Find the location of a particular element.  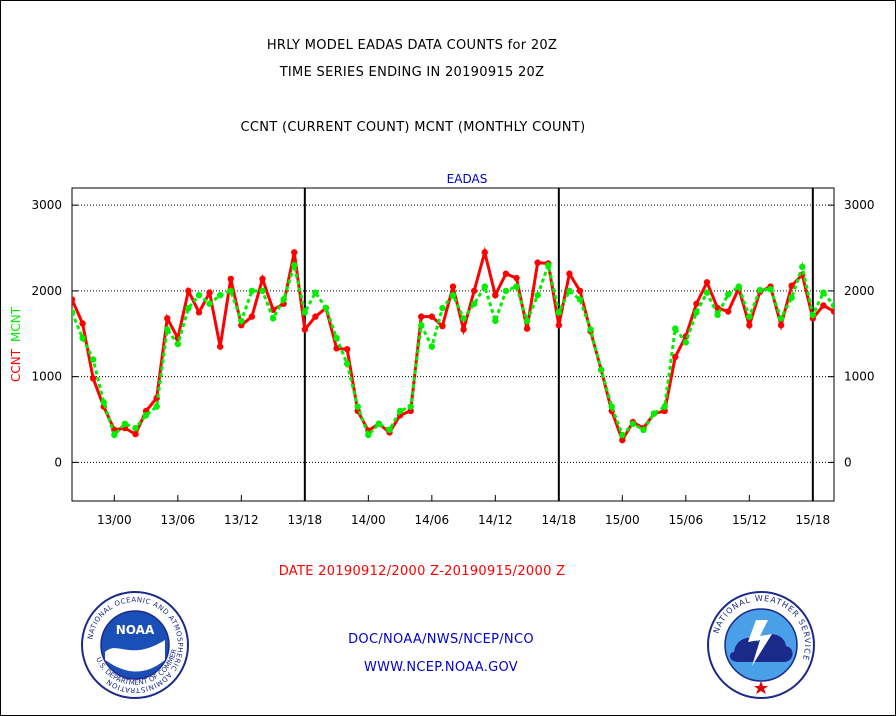

y-axis-label-mcnt: MCNT is located at coordinates (16, 324).